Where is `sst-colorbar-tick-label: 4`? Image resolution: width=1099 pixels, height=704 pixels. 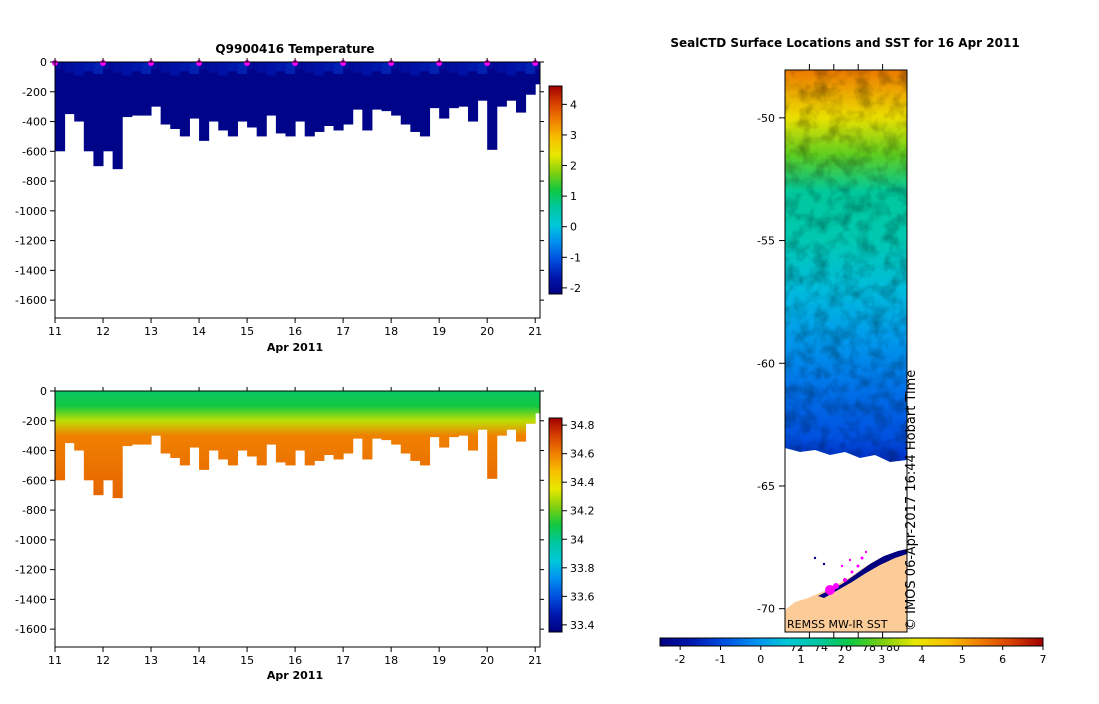 sst-colorbar-tick-label: 4 is located at coordinates (922, 659).